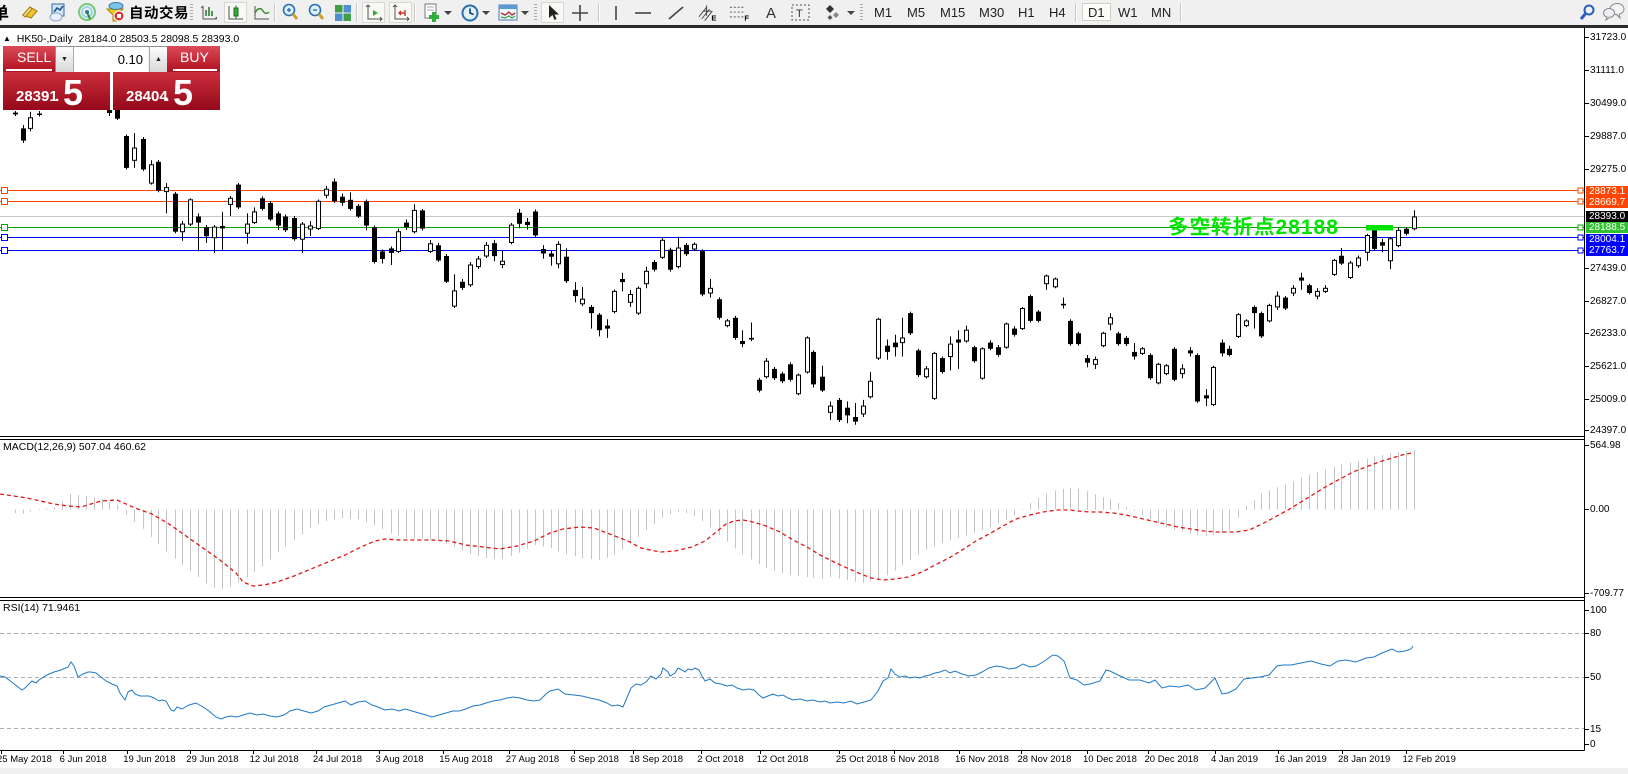 The height and width of the screenshot is (774, 1628). Describe the element at coordinates (713, 17) in the screenshot. I see `svg-text: E` at that location.